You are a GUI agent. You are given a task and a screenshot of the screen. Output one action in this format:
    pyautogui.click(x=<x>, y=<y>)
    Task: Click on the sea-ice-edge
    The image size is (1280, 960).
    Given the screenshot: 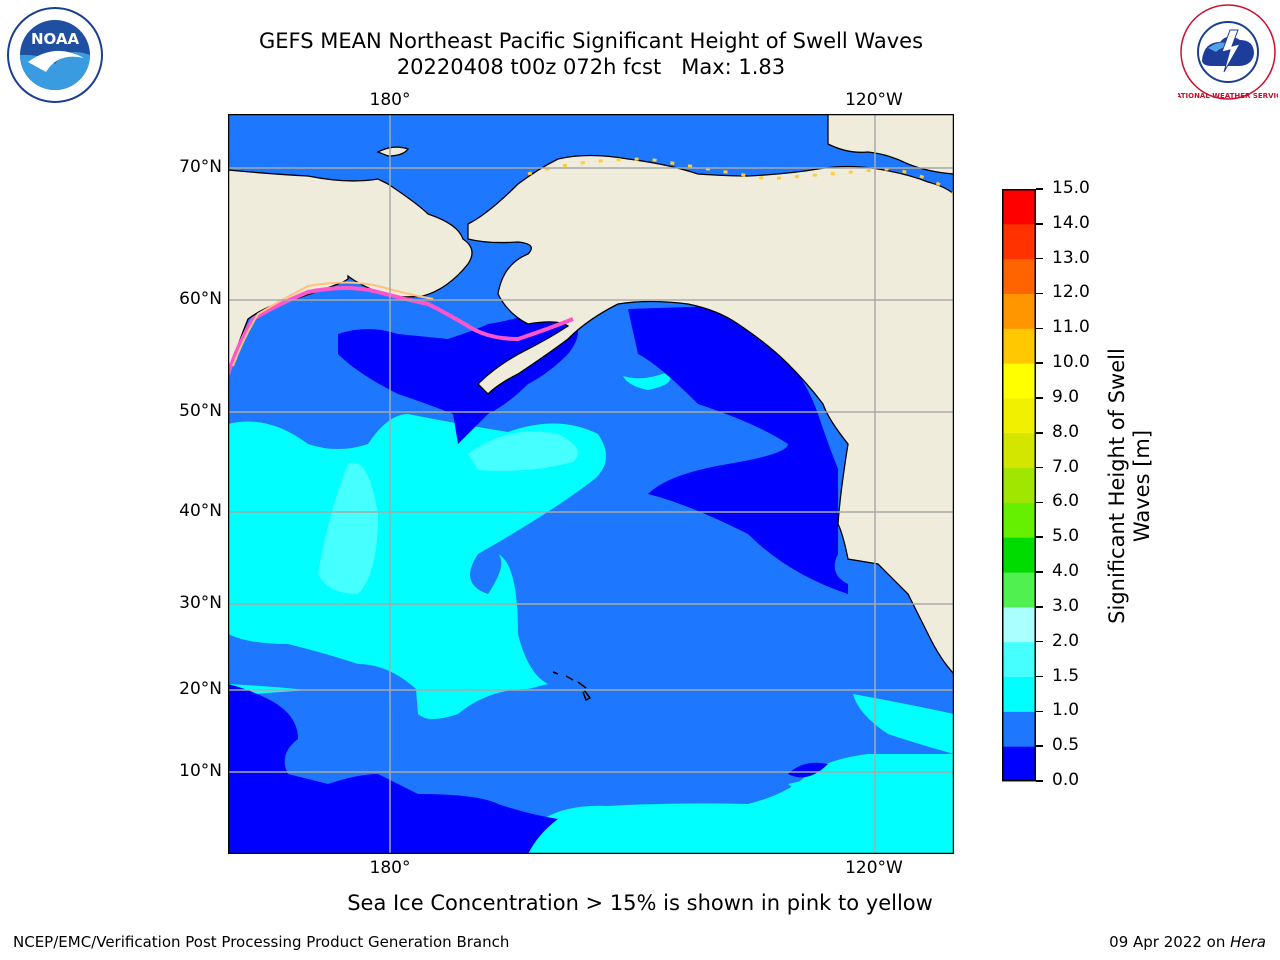 What is the action you would take?
    pyautogui.click(x=401, y=330)
    